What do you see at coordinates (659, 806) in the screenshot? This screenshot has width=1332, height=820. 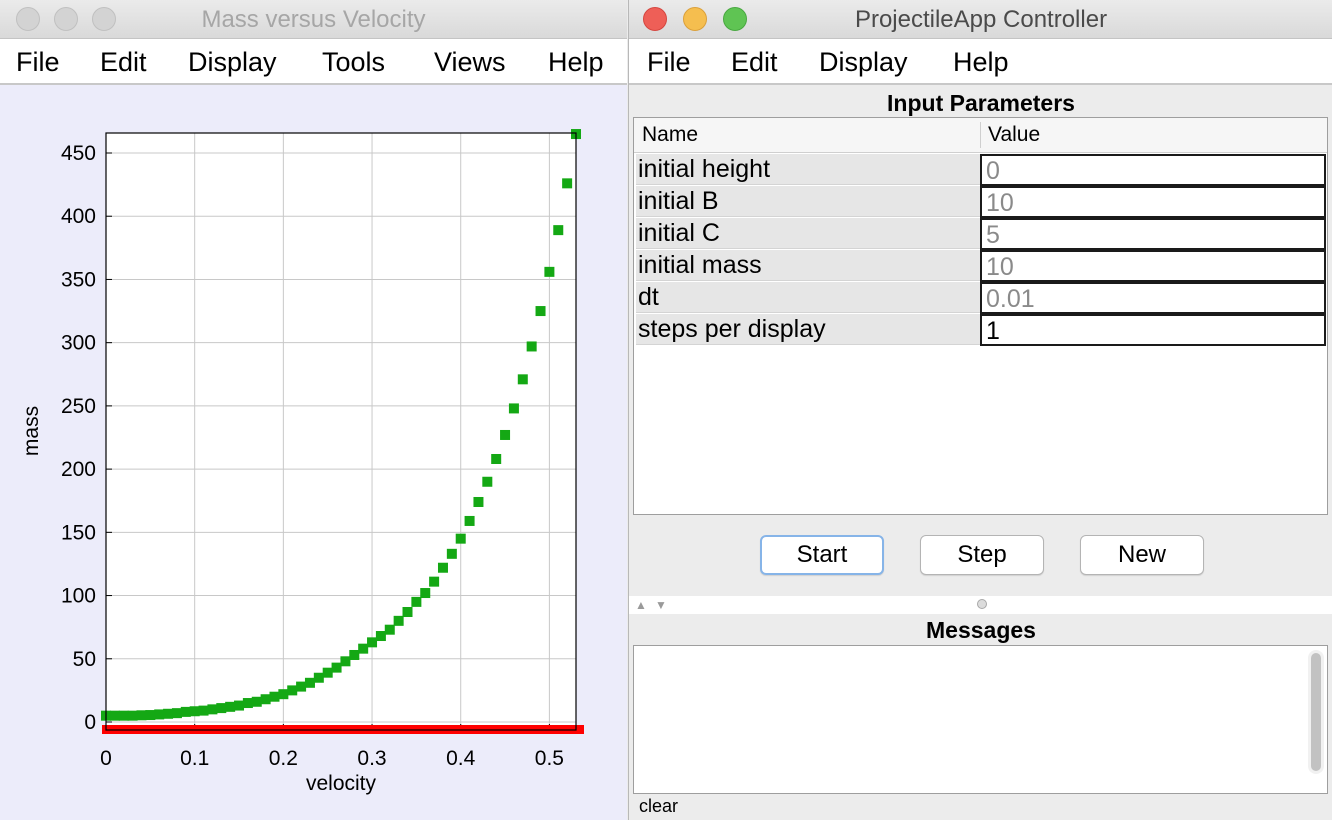 I see `clear-button: clear` at bounding box center [659, 806].